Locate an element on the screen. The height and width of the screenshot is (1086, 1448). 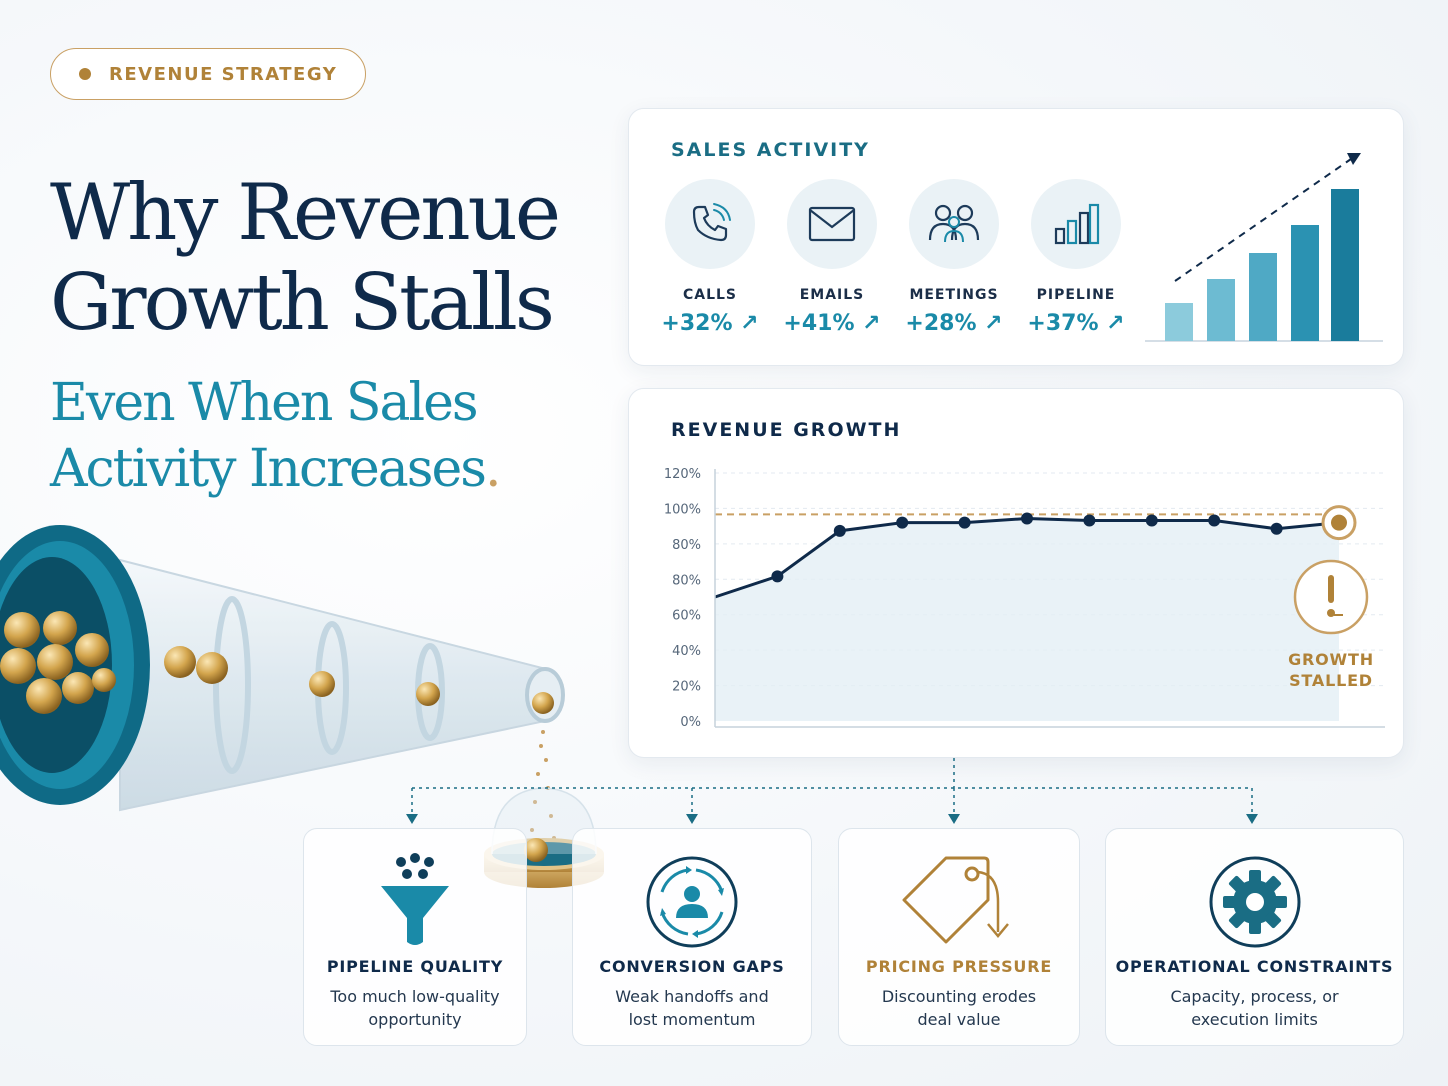
revenue-growth-chart: 0% 20% 40% 60% 80% 80% 100% 120% is located at coordinates (1024, 598).